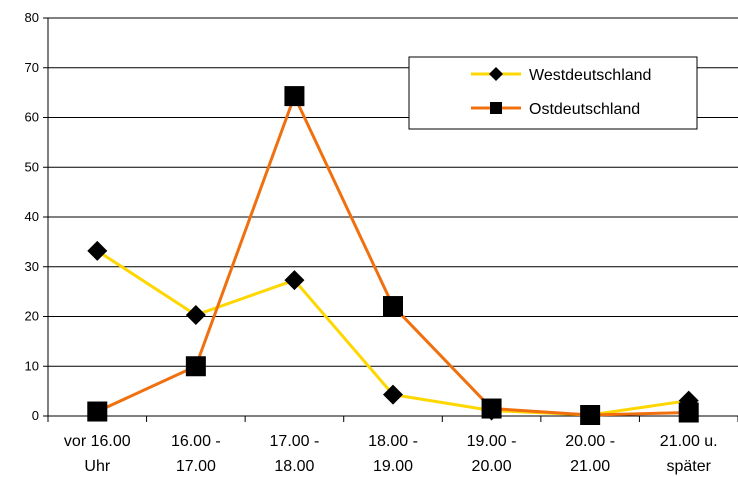 The width and height of the screenshot is (738, 477). What do you see at coordinates (32, 266) in the screenshot?
I see `y-tick-label: 30` at bounding box center [32, 266].